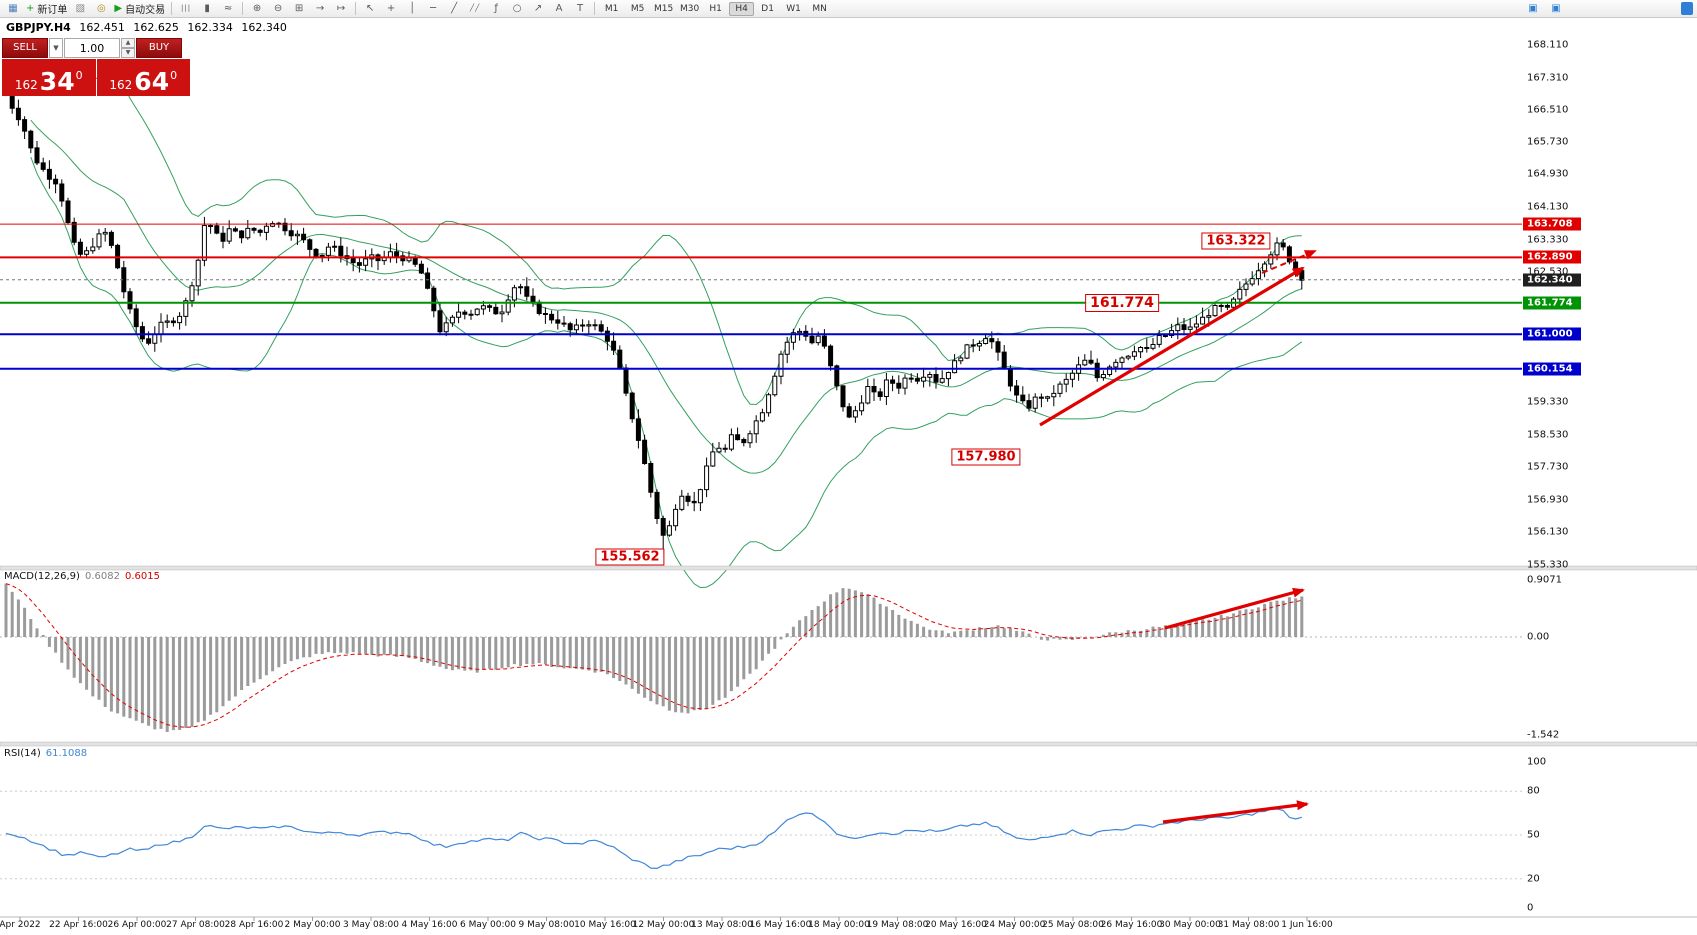 Image resolution: width=1697 pixels, height=935 pixels. What do you see at coordinates (139, 8) in the screenshot?
I see `auto-trading-button: ▶ 自动交易` at bounding box center [139, 8].